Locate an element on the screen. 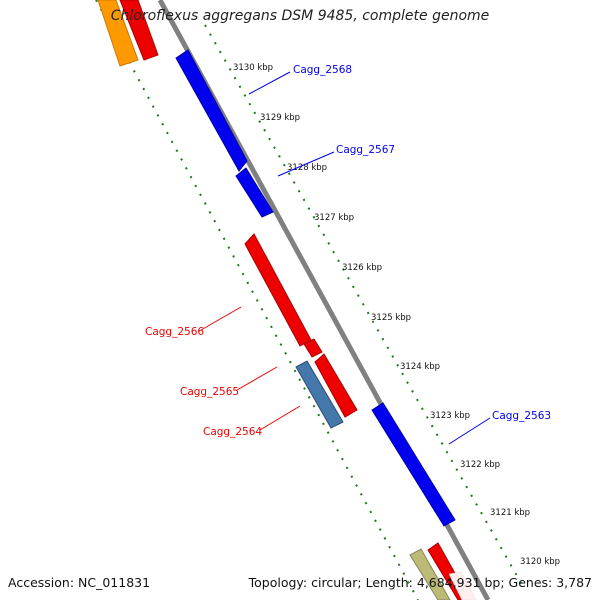 Image resolution: width=600 pixels, height=600 pixels. tick-label-3126: 3126 kbp is located at coordinates (362, 268).